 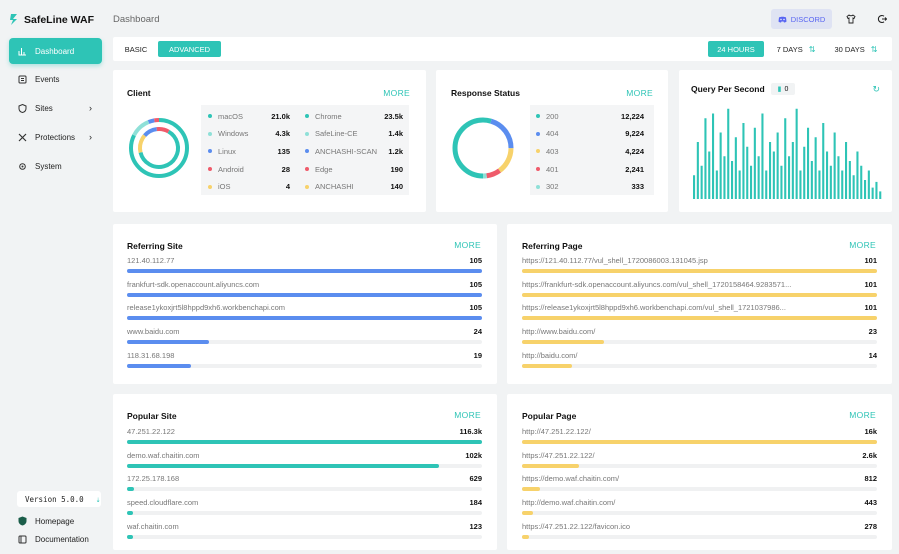 I want to click on popular-page-more-link: MORE, so click(x=862, y=415).